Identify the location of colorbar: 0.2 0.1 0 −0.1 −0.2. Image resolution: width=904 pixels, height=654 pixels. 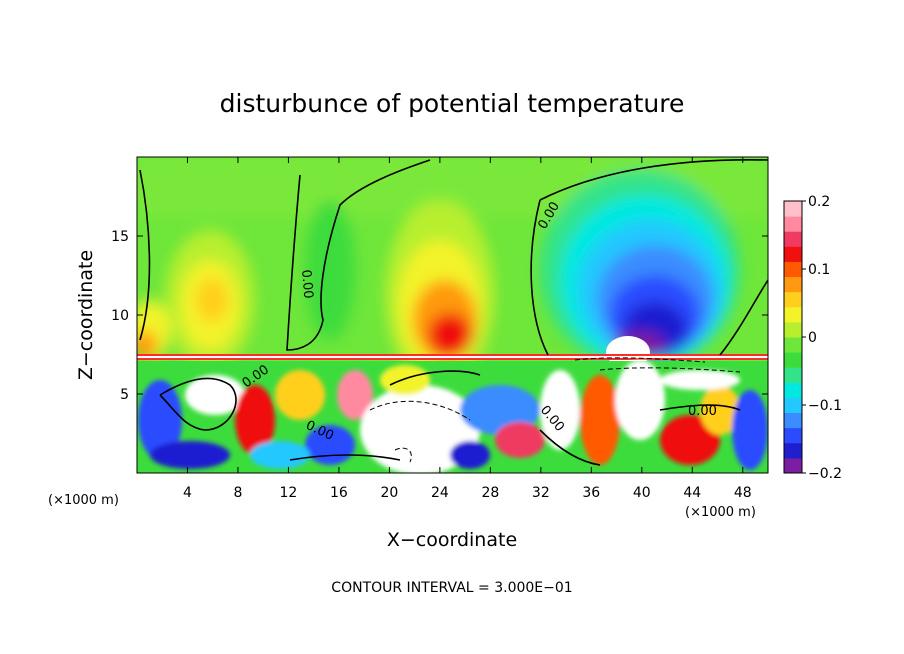
(812, 338).